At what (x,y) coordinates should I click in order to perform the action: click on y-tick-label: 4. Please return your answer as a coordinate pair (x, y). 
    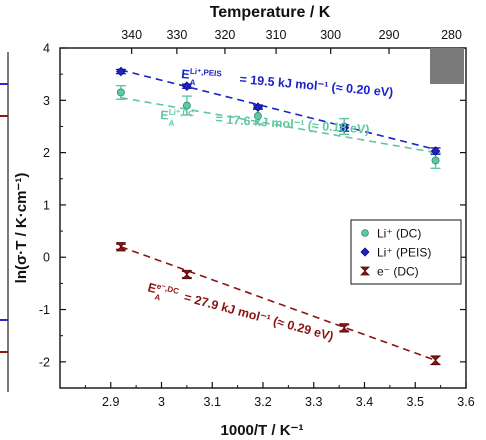
    Looking at the image, I should click on (46, 49).